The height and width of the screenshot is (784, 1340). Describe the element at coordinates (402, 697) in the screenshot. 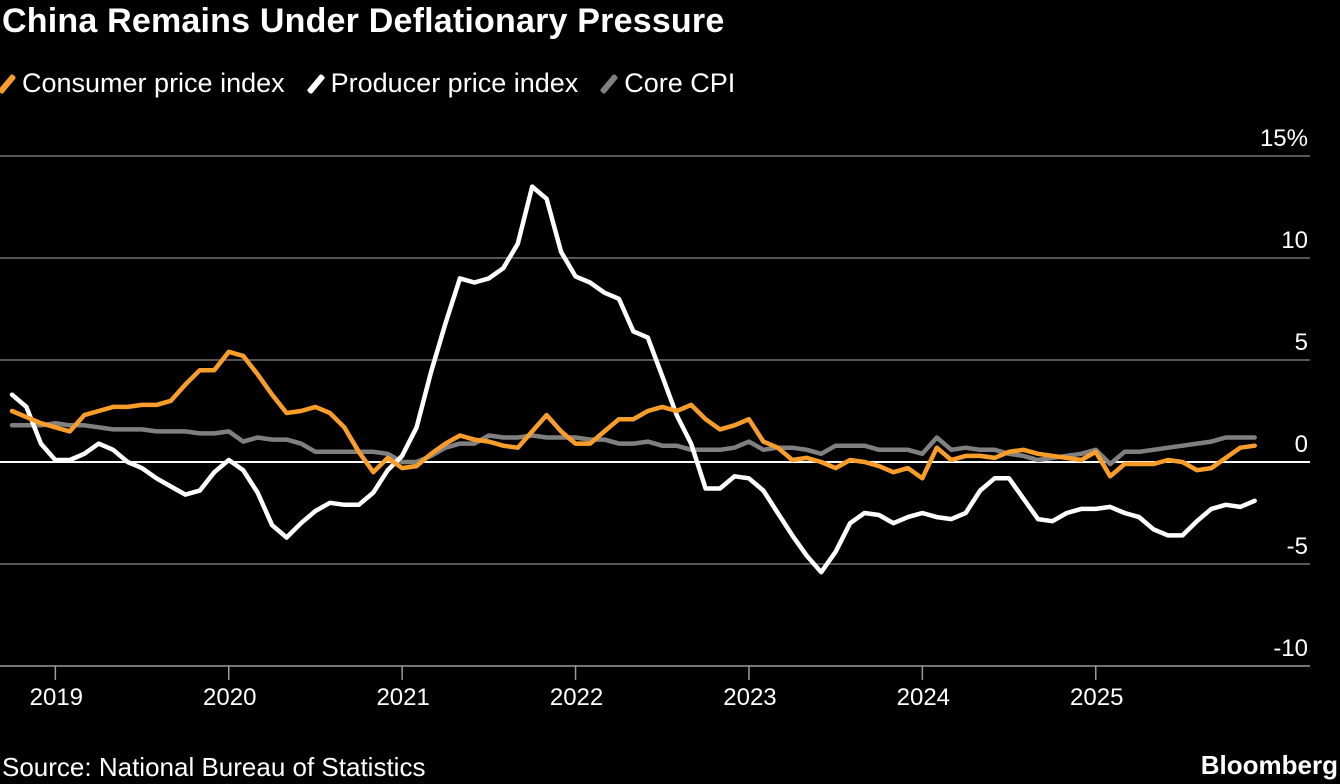

I see `x-tick-label: 2021` at that location.